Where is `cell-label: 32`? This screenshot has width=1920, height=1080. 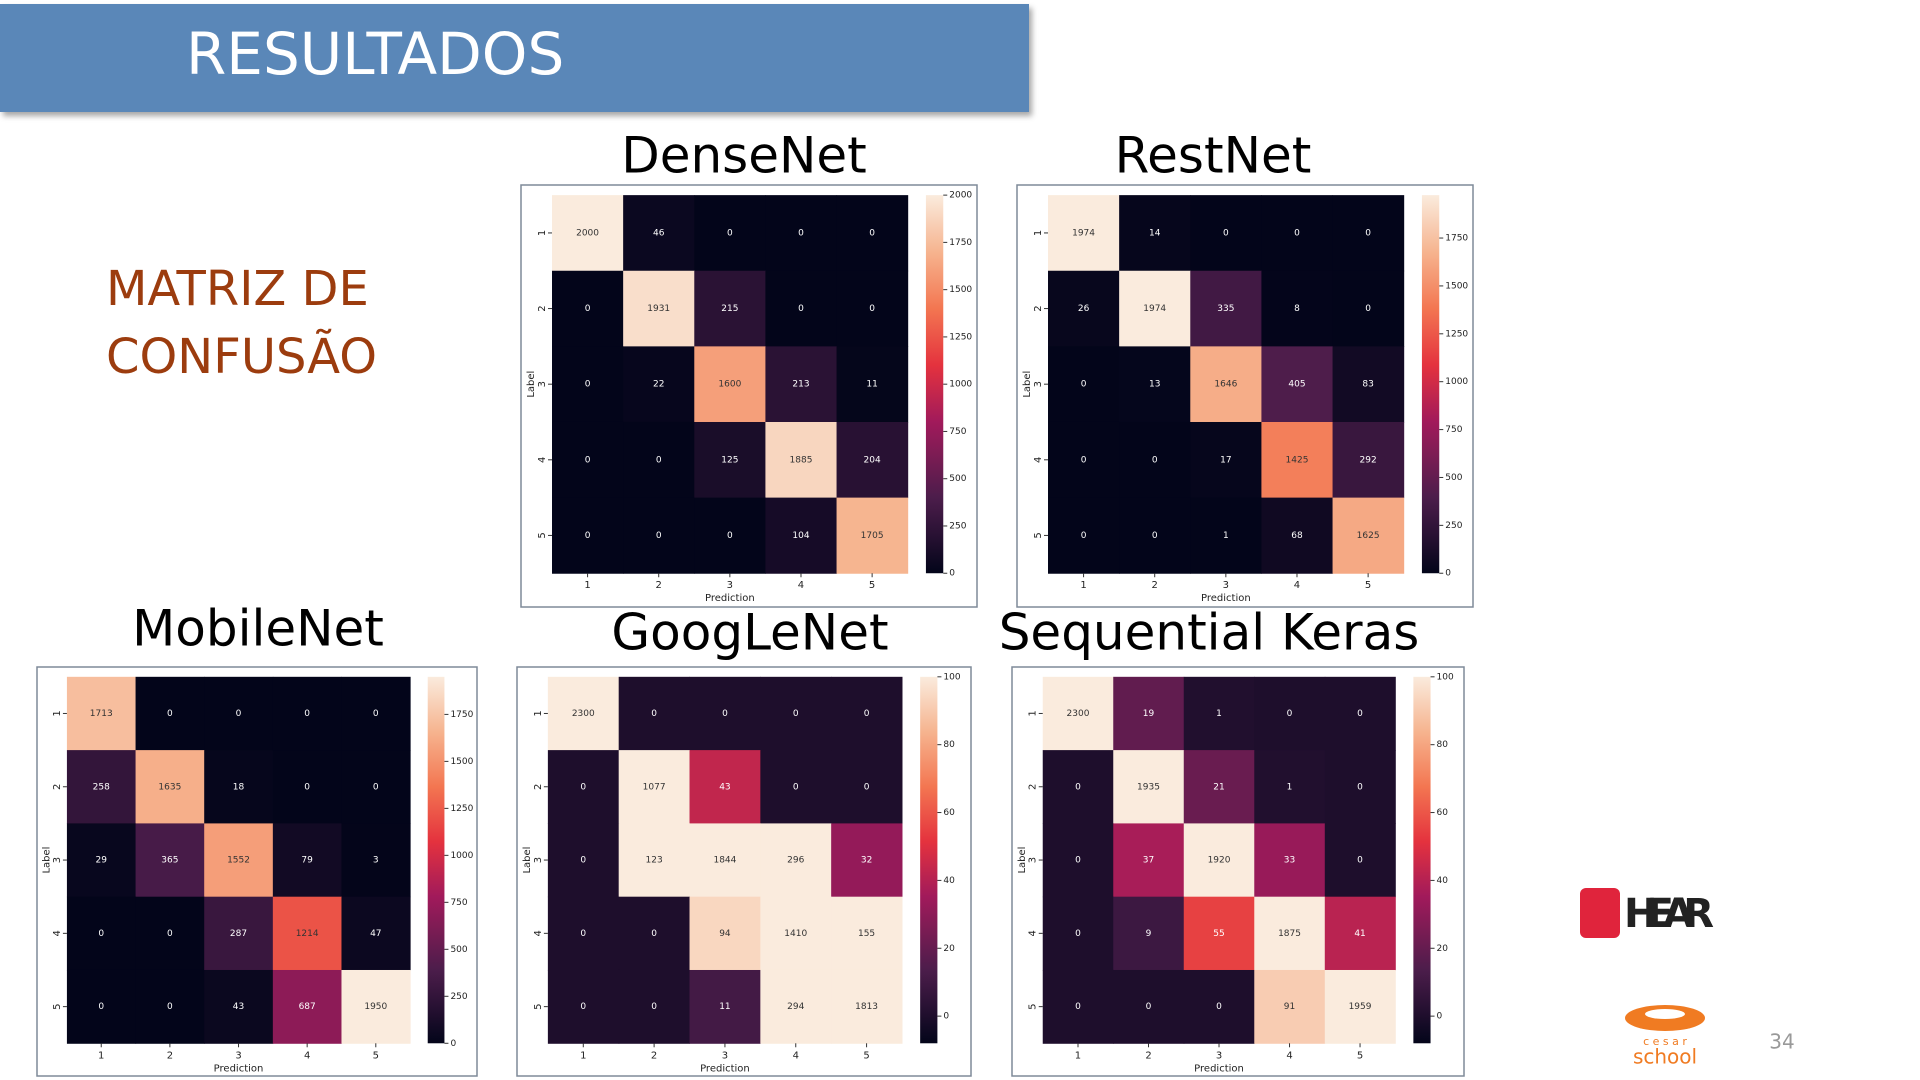 cell-label: 32 is located at coordinates (866, 861).